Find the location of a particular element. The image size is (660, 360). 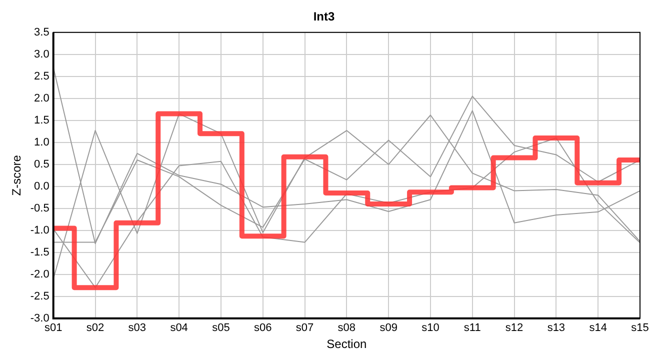

y-tick-label: 1.0 is located at coordinates (42, 142).